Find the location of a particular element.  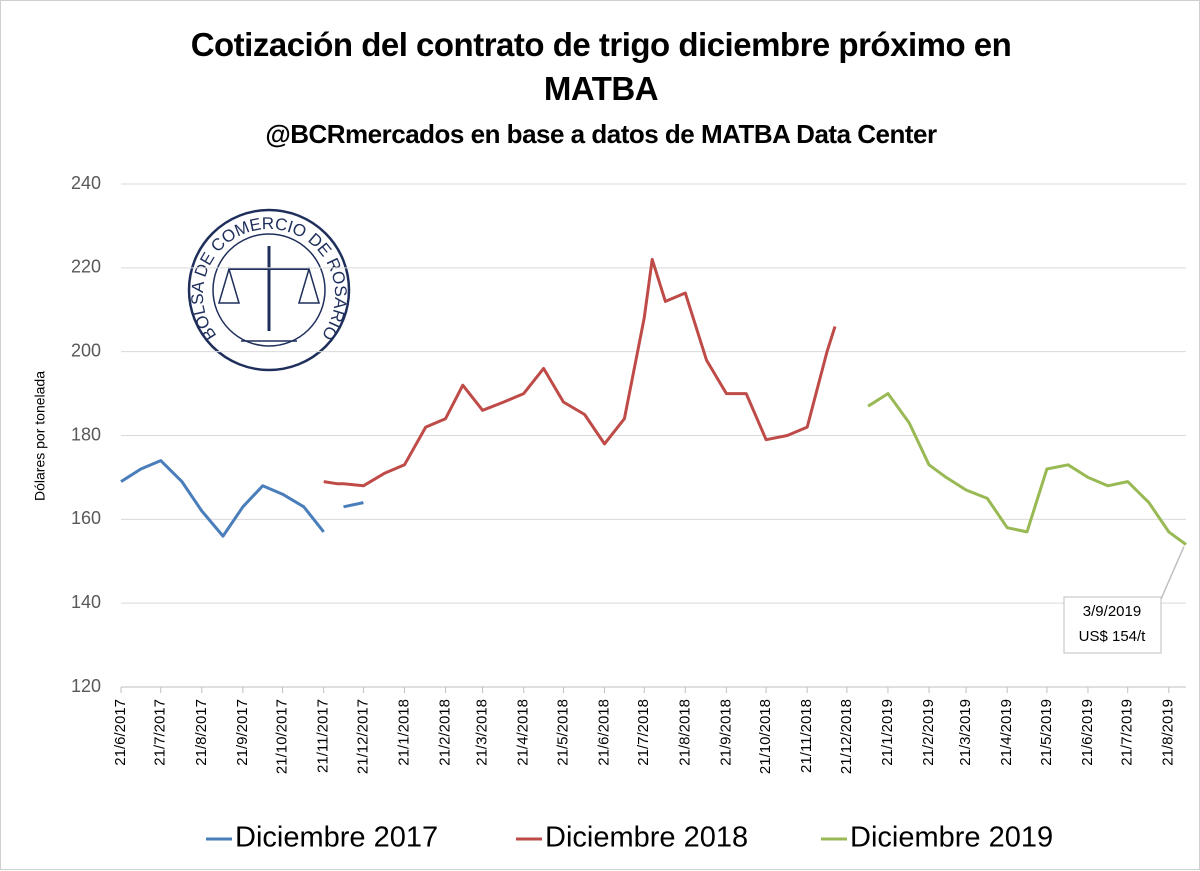

x-tick-label: 21/10/2017 is located at coordinates (282, 736).